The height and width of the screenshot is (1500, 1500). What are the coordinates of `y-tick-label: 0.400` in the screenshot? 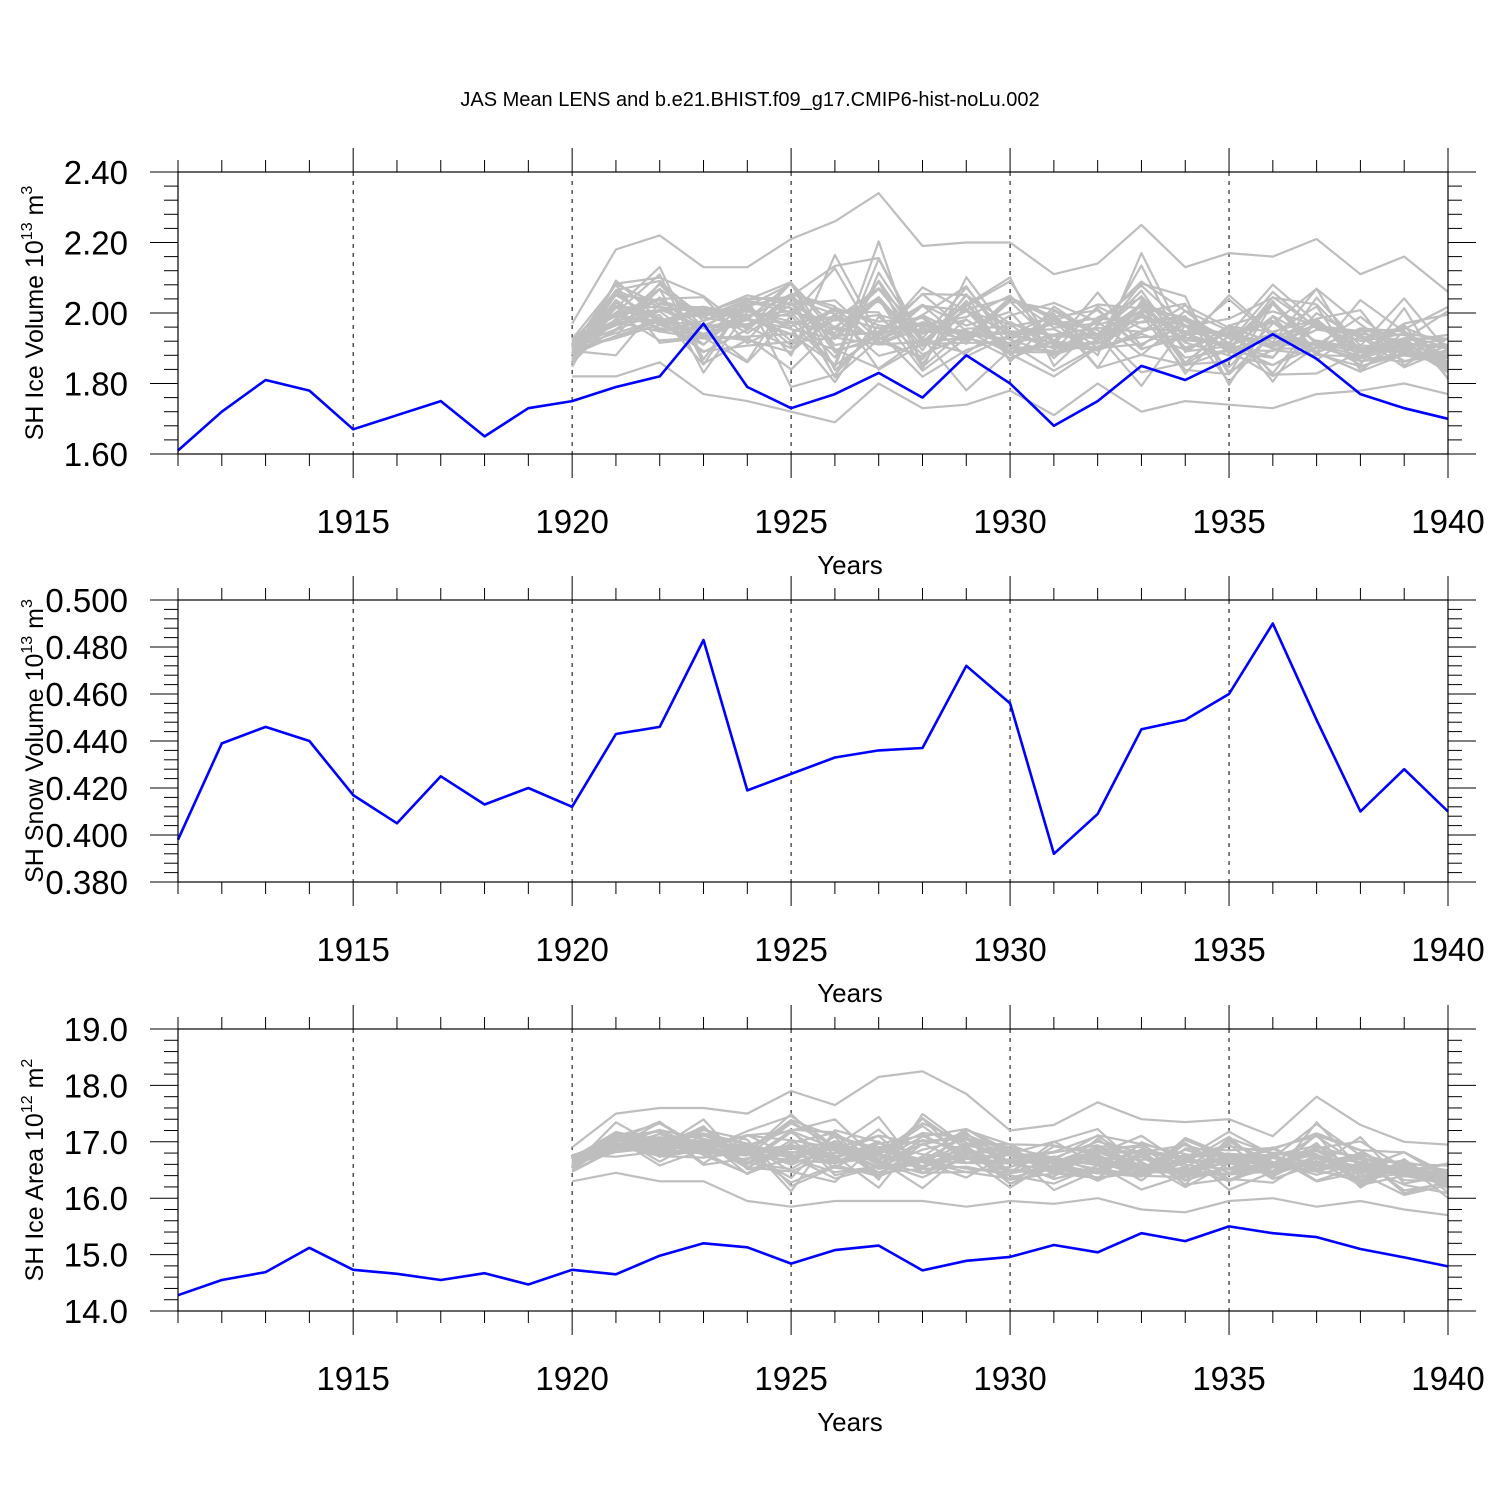 It's located at (86, 835).